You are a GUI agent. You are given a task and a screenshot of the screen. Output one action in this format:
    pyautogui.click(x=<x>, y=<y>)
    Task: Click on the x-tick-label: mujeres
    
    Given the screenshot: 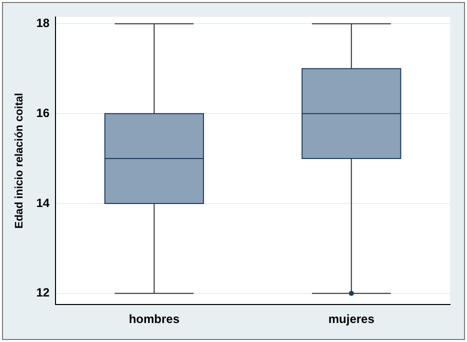 What is the action you would take?
    pyautogui.click(x=351, y=319)
    